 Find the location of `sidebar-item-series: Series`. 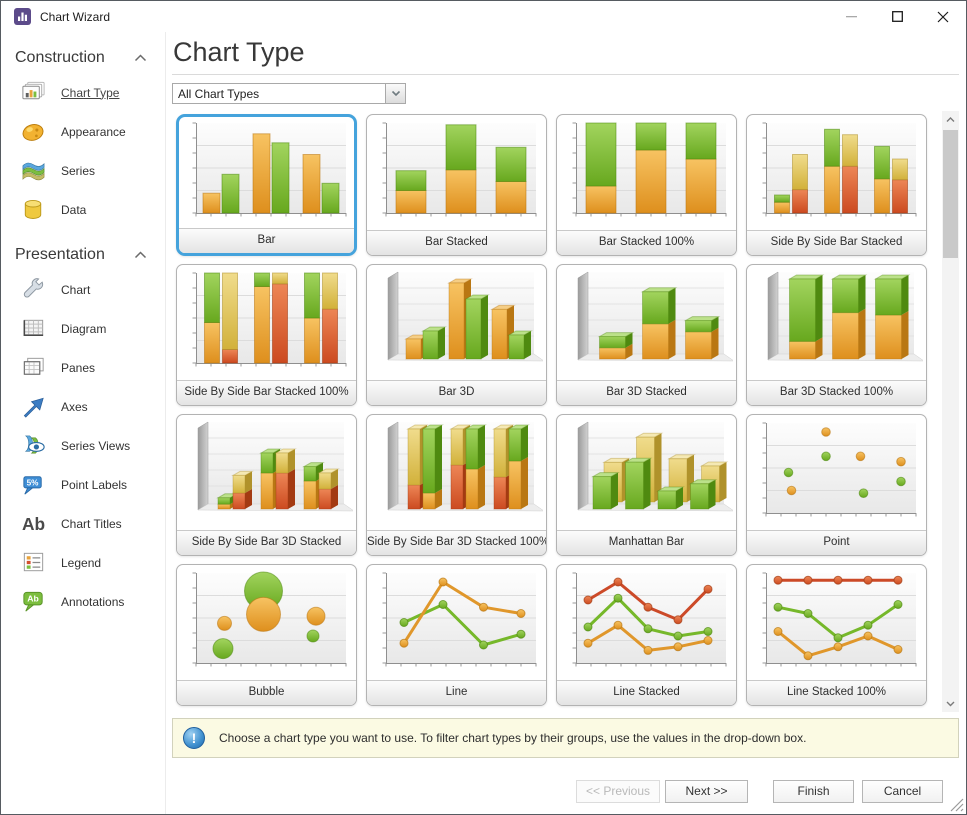

sidebar-item-series: Series is located at coordinates (83, 170).